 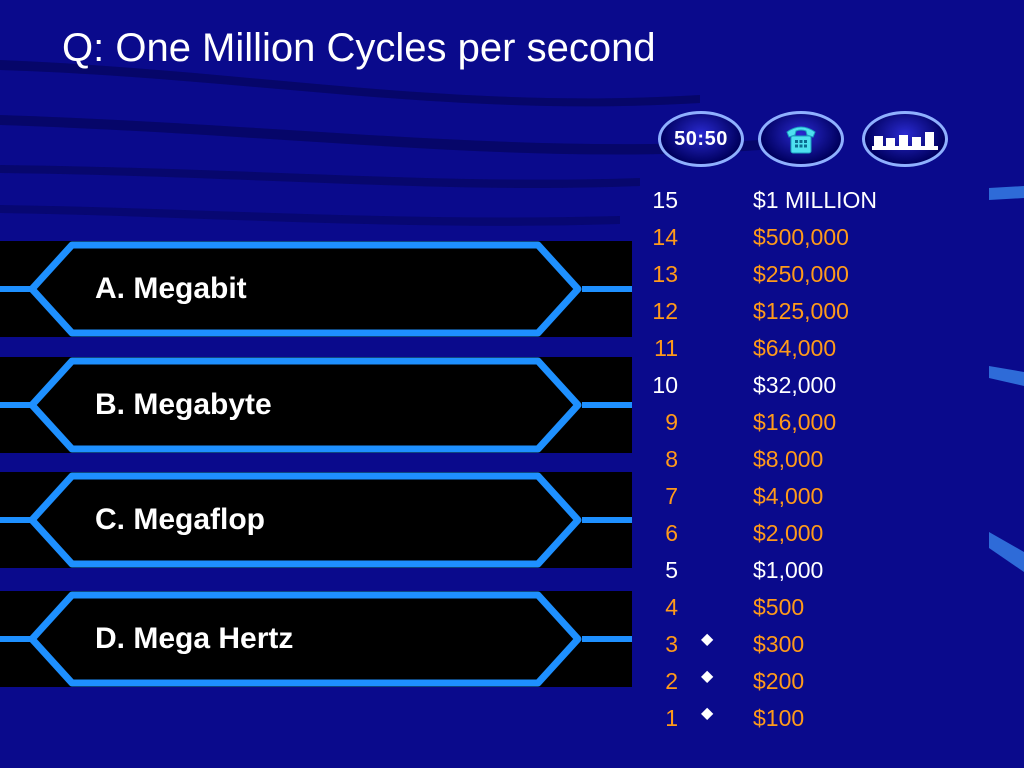 What do you see at coordinates (671, 496) in the screenshot?
I see `rung-number: 7` at bounding box center [671, 496].